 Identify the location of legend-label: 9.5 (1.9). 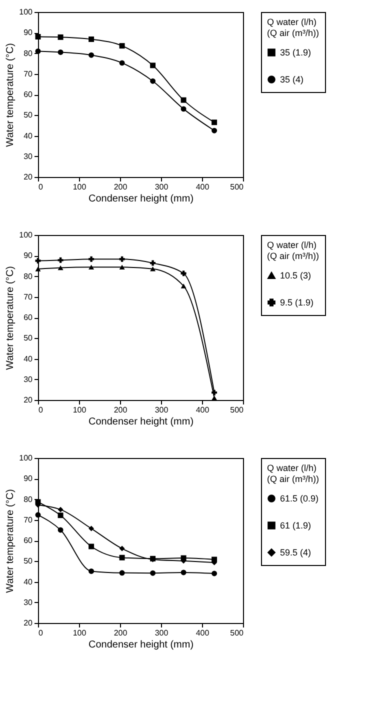
(297, 303).